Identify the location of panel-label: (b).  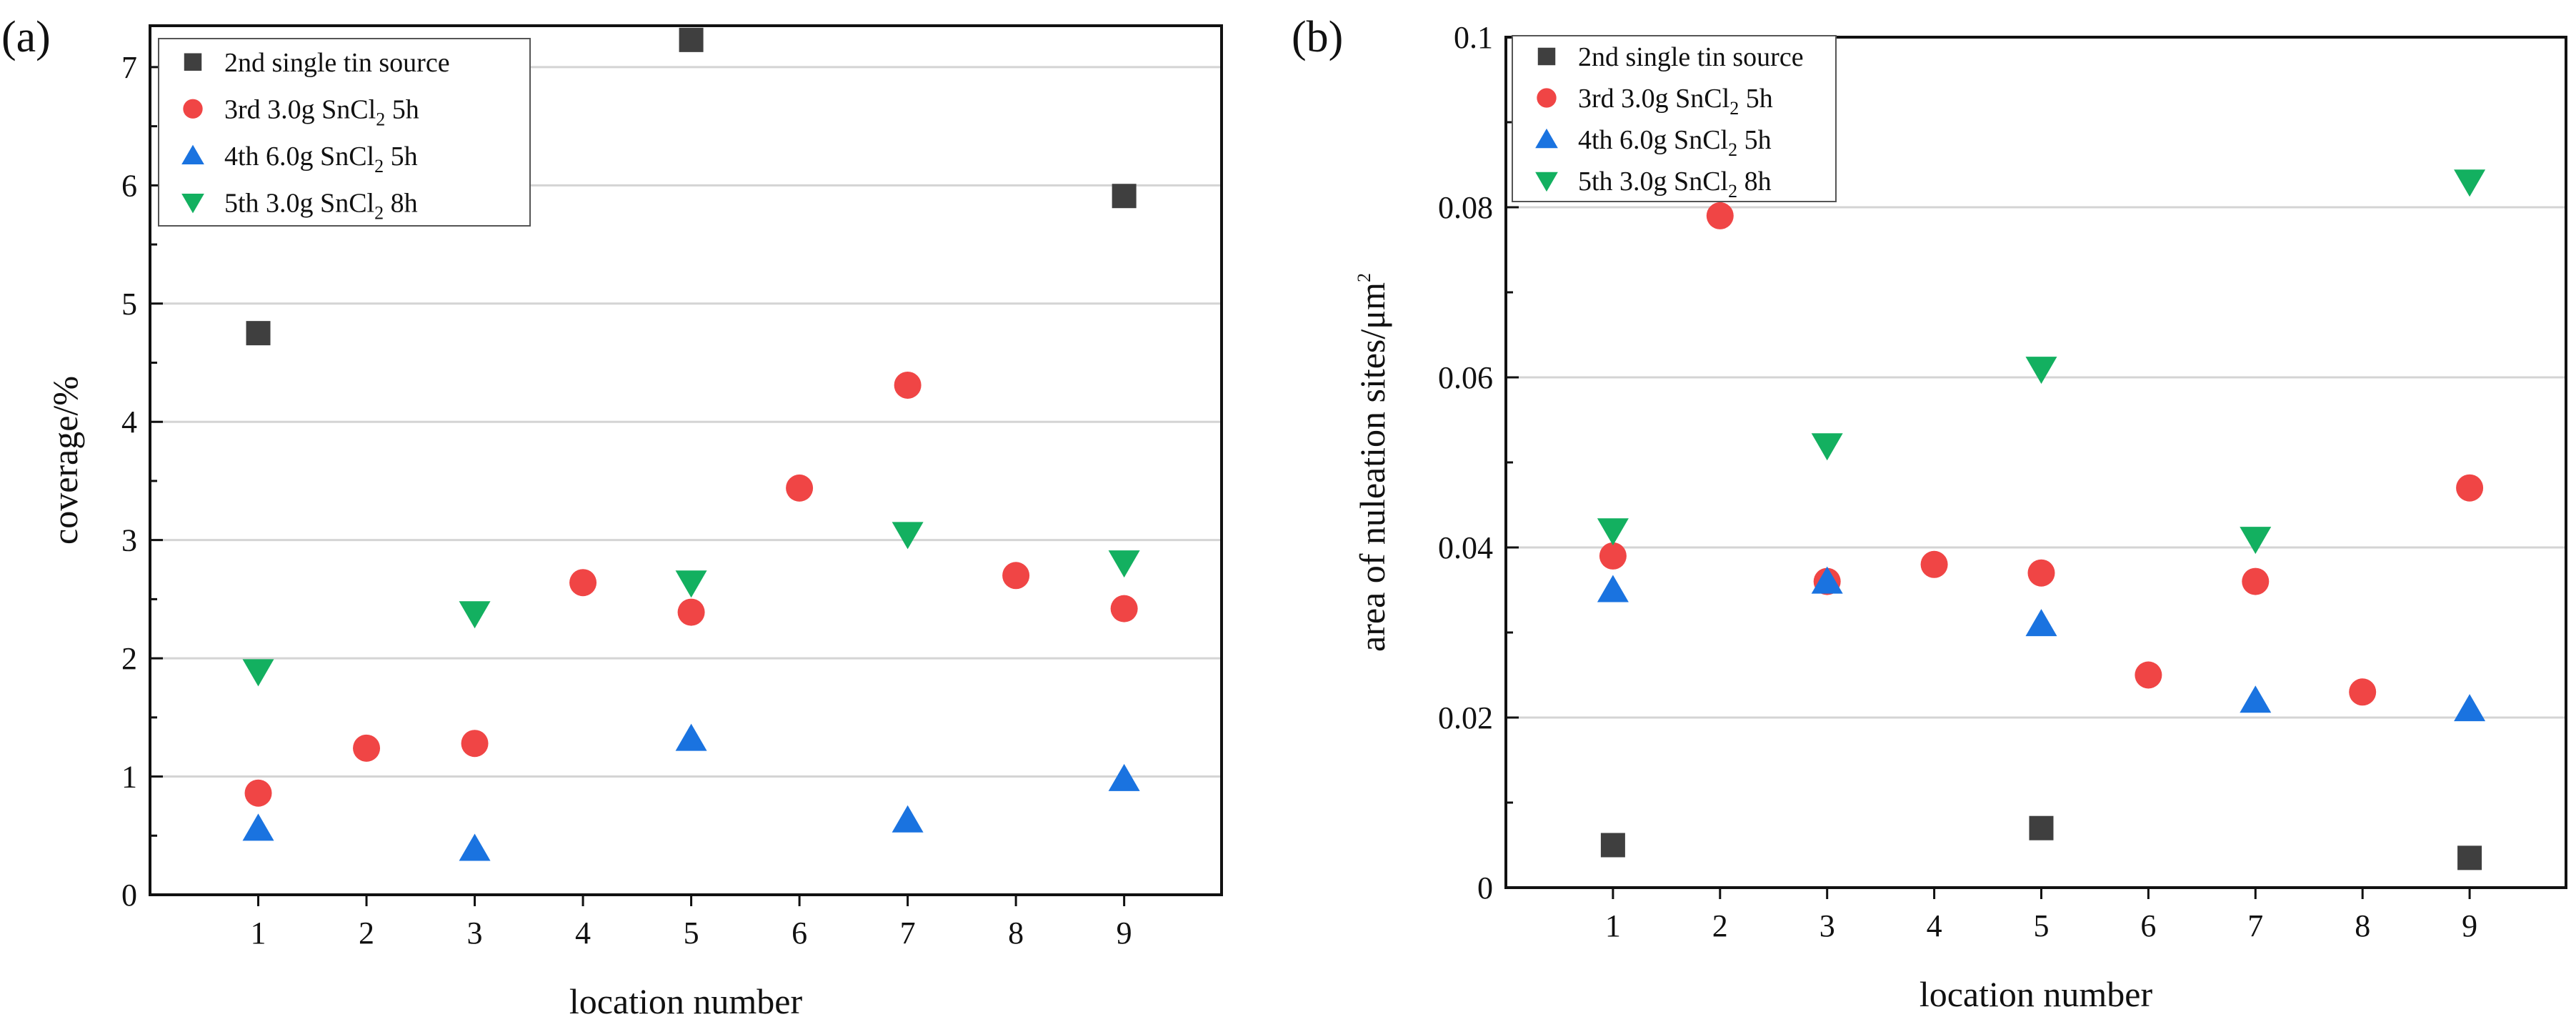
(1318, 37).